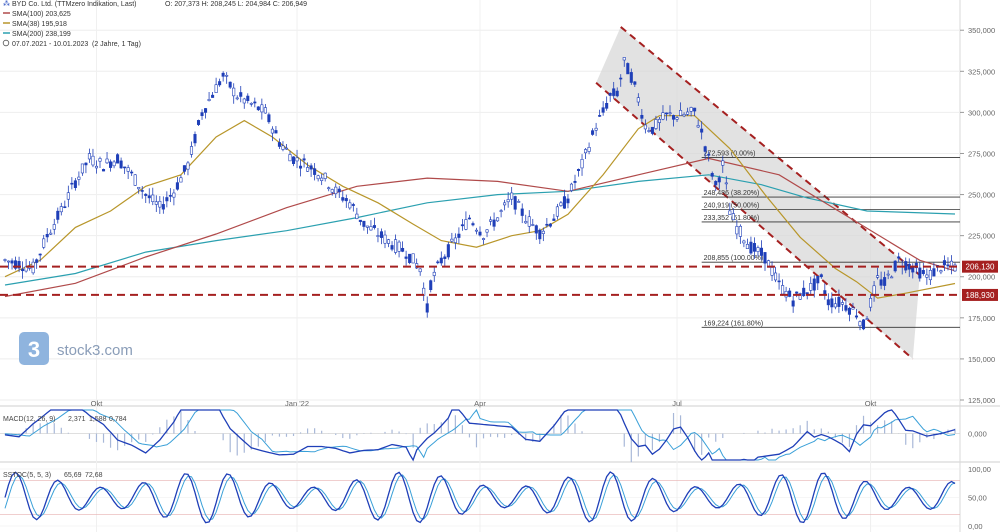  What do you see at coordinates (480, 497) in the screenshot?
I see `sstoc-k-line` at bounding box center [480, 497].